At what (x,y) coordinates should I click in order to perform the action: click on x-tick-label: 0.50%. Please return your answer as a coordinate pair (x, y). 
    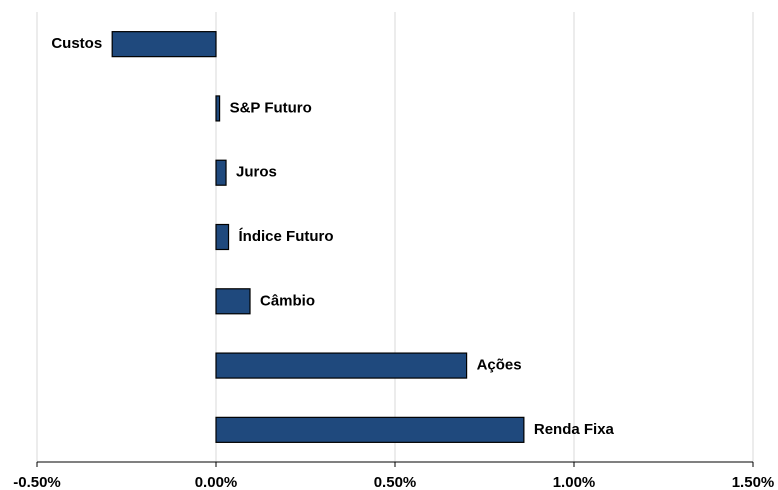
    Looking at the image, I should click on (395, 482).